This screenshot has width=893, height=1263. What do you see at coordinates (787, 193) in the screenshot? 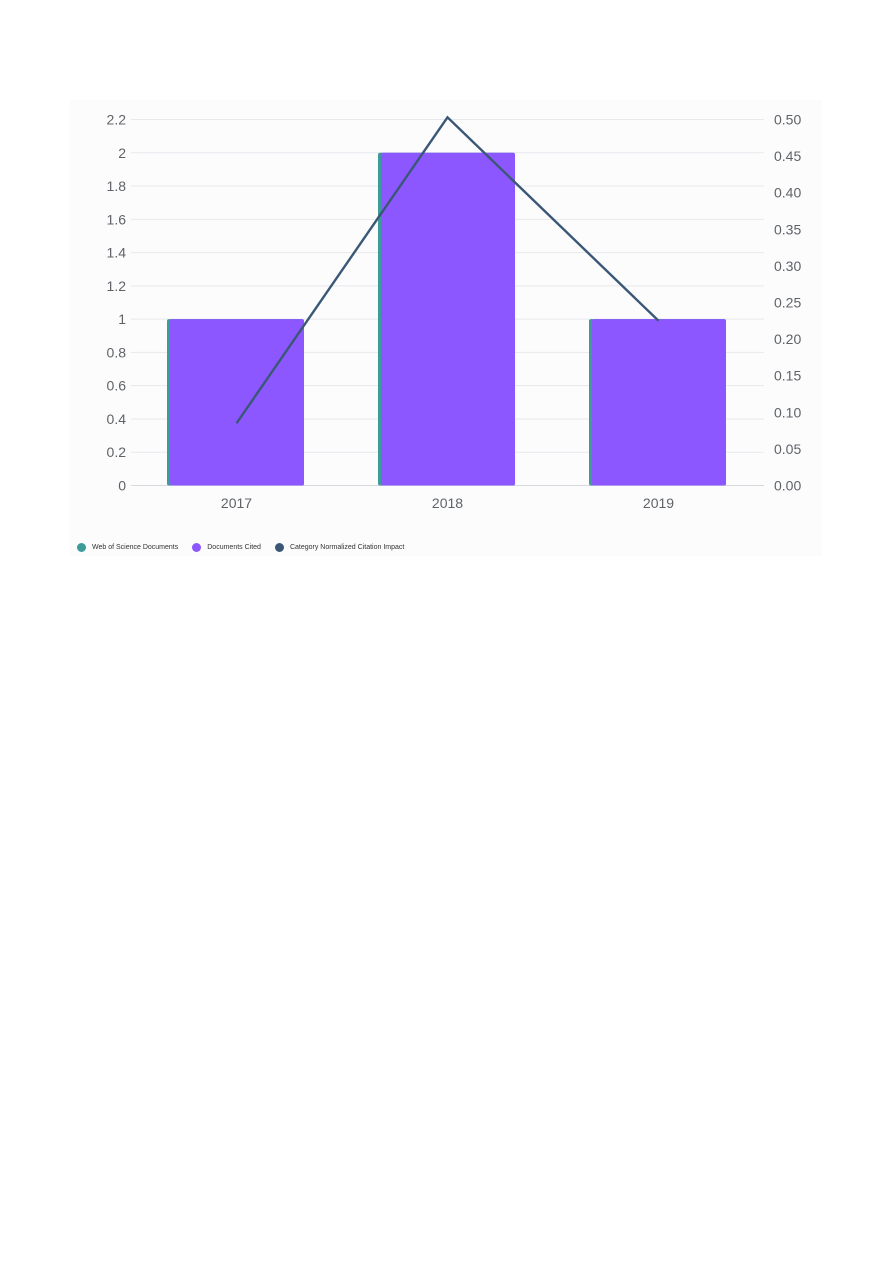
I see `y-right-tick-label: 0.40` at bounding box center [787, 193].